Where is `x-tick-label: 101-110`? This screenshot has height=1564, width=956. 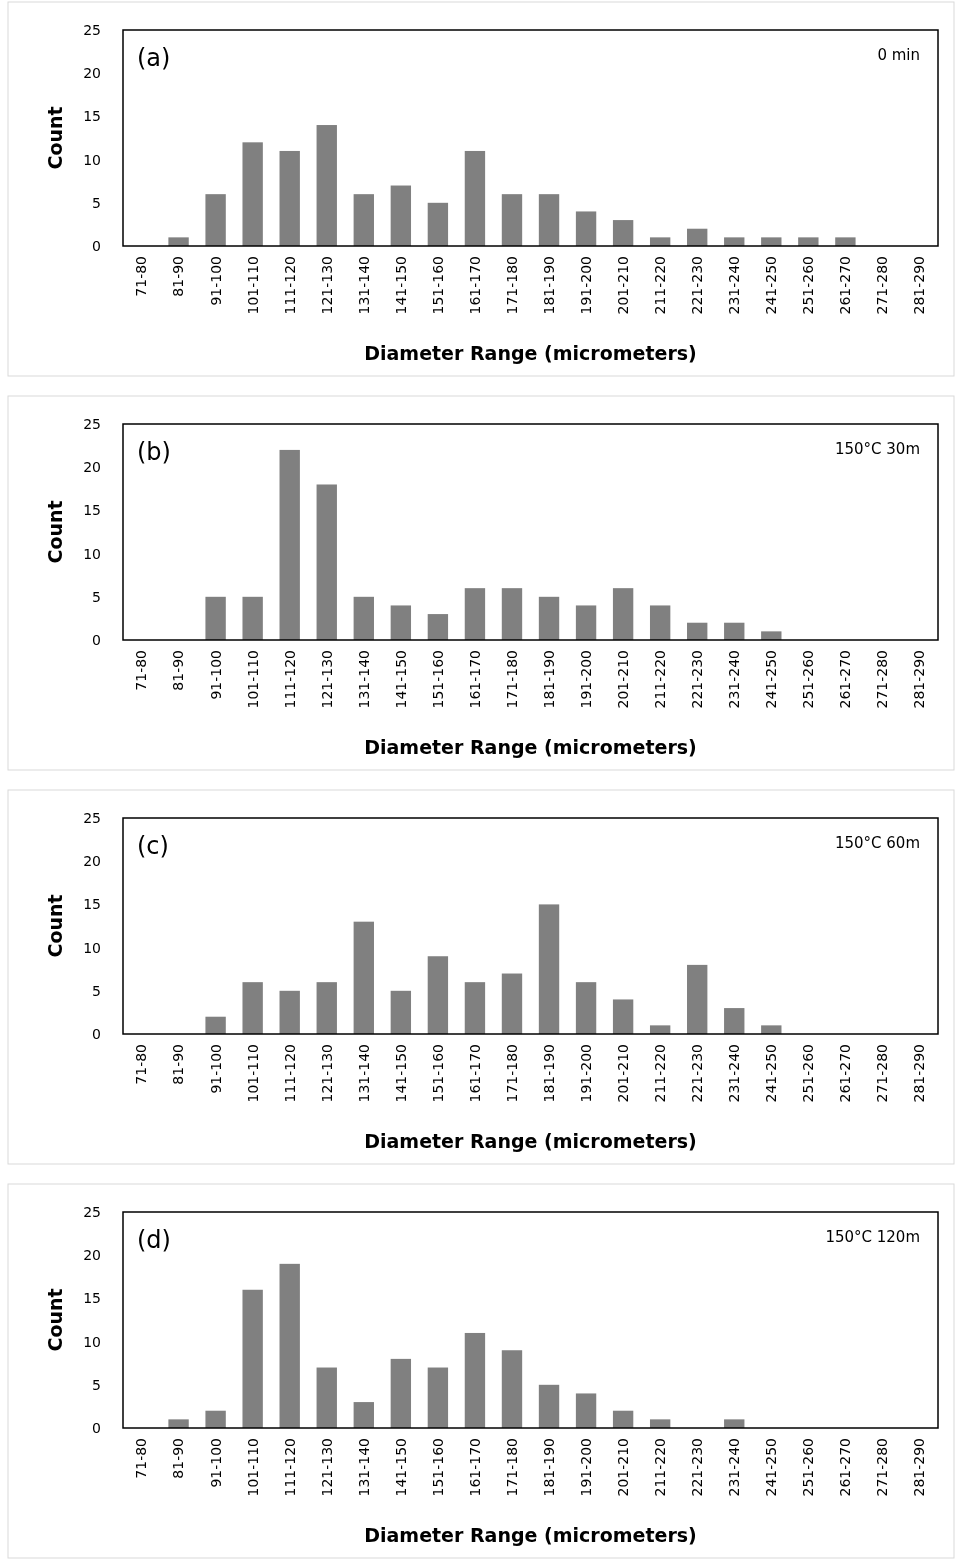 x-tick-label: 101-110 is located at coordinates (252, 1073).